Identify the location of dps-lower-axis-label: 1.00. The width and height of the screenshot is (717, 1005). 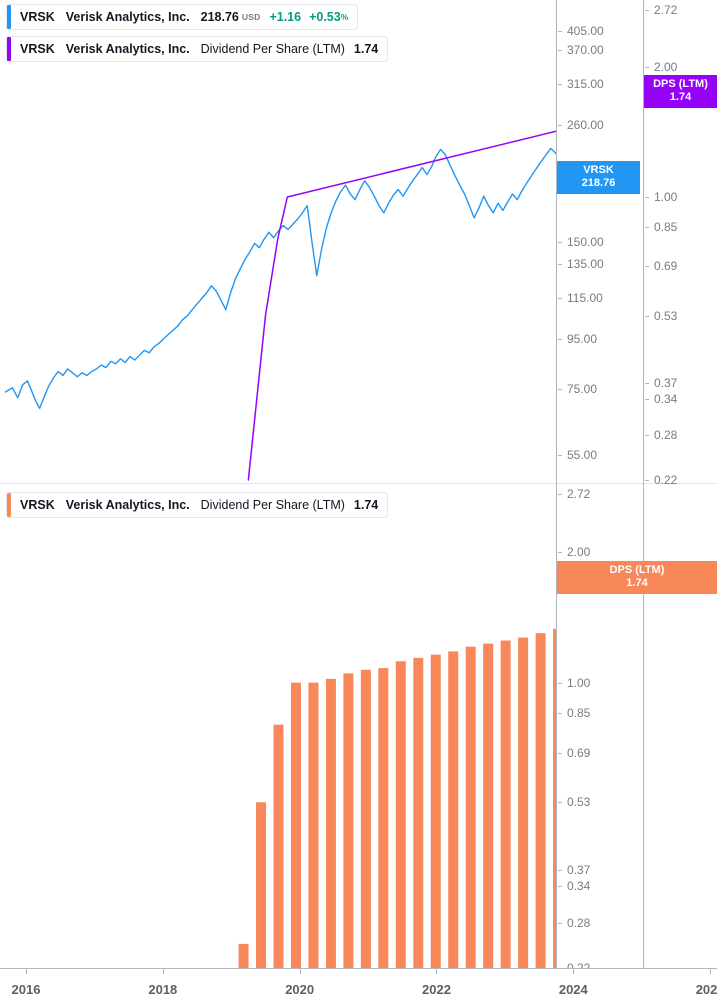
(579, 682).